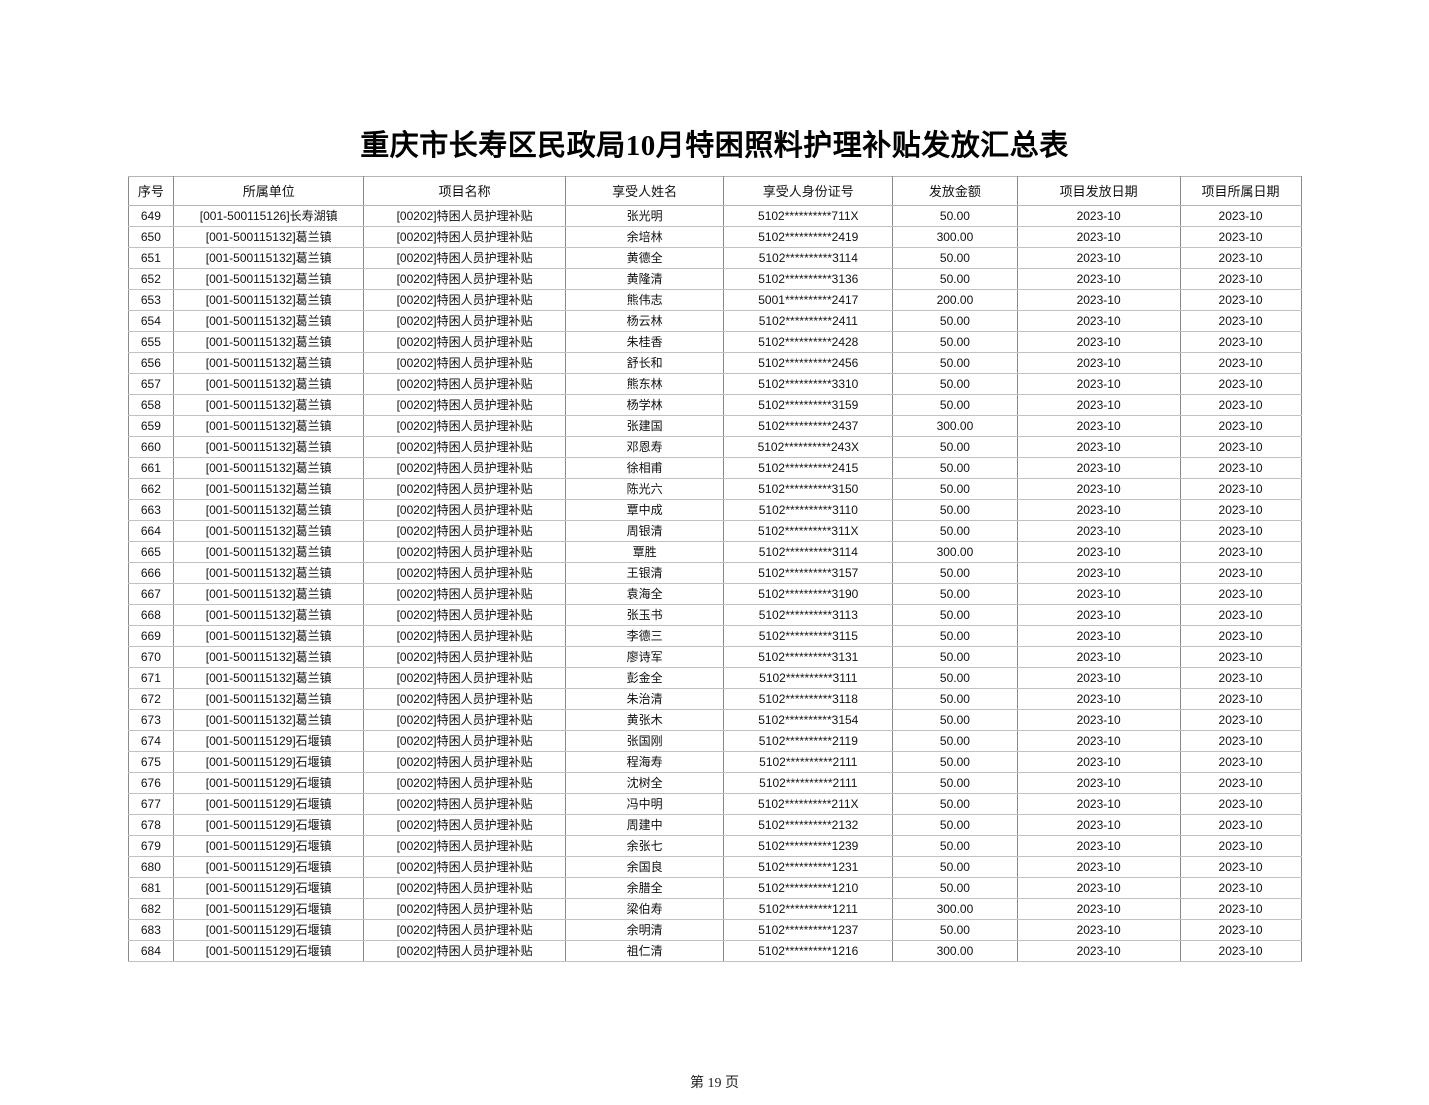 The height and width of the screenshot is (1105, 1429). Describe the element at coordinates (269, 215) in the screenshot. I see `cell-unit: [001-500115126]长寿湖镇` at that location.